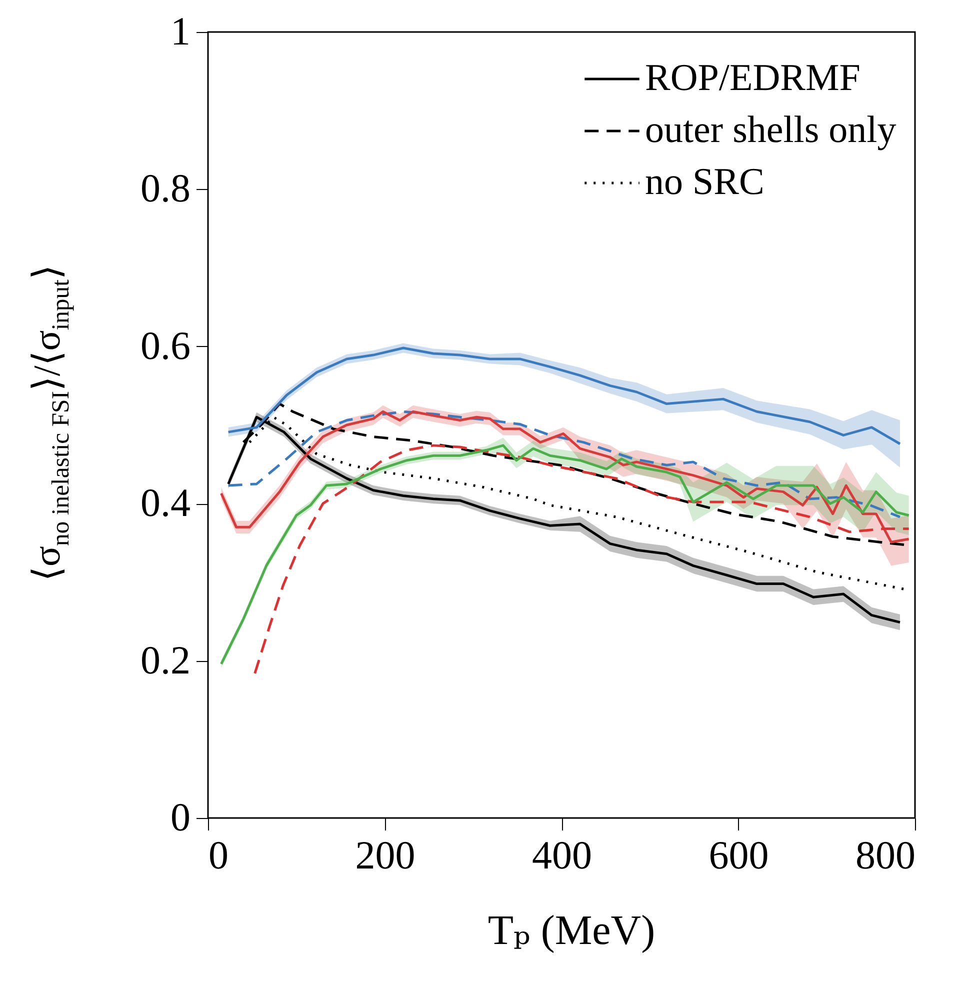 This screenshot has height=990, width=966. Describe the element at coordinates (165, 503) in the screenshot. I see `y-tick-label: 0.4` at that location.